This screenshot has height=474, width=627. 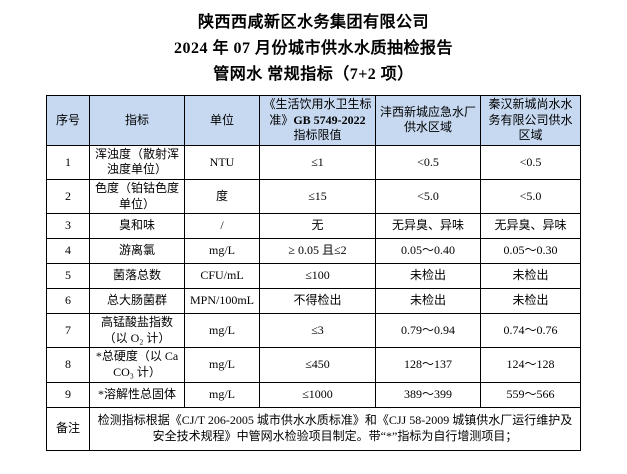 What do you see at coordinates (68, 162) in the screenshot?
I see `cell-no: 1` at bounding box center [68, 162].